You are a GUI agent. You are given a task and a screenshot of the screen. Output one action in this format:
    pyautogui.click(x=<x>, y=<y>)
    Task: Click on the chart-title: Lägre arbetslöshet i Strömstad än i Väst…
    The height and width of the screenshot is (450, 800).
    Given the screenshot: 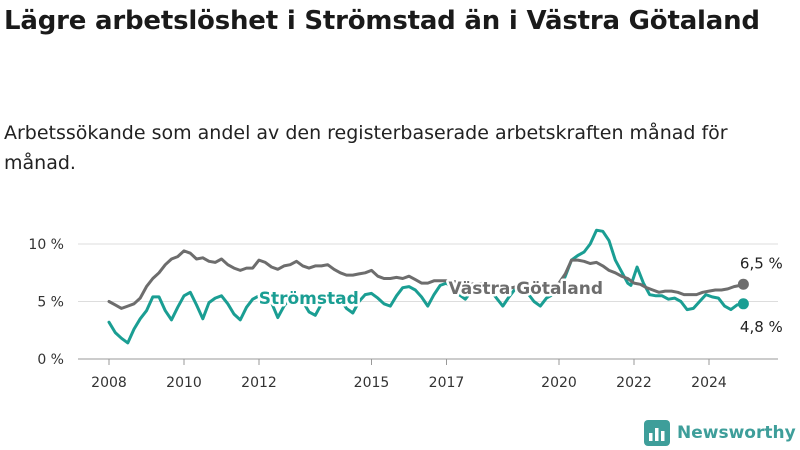 What is the action you would take?
    pyautogui.click(x=382, y=21)
    